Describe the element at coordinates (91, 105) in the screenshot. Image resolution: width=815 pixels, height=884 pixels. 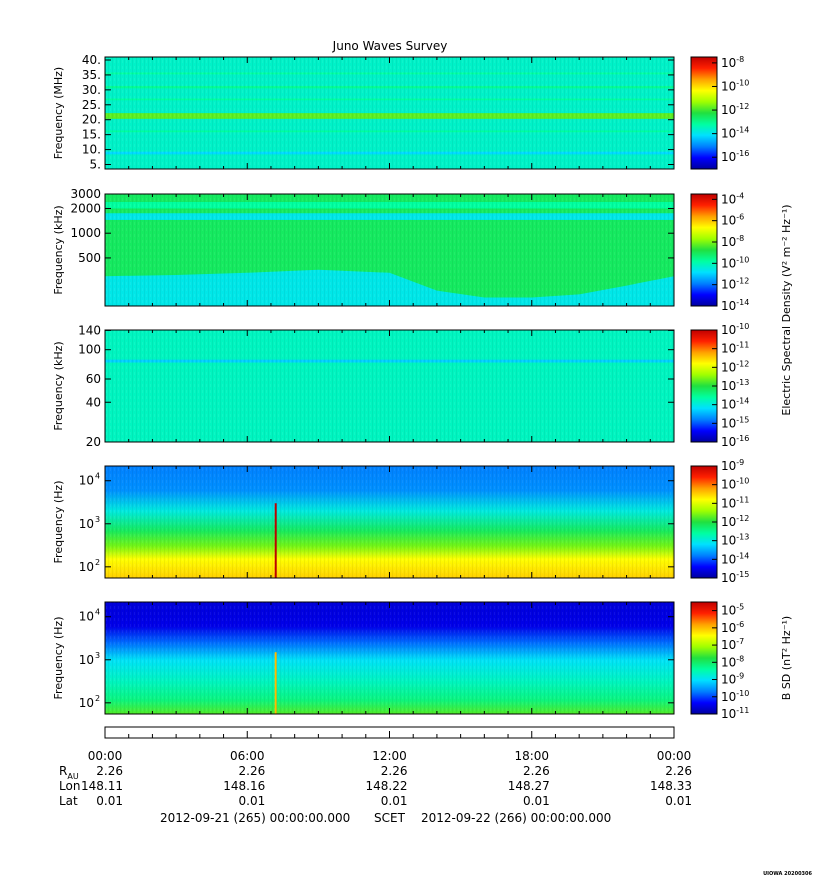
I see `y-tick-label: 25.` at that location.